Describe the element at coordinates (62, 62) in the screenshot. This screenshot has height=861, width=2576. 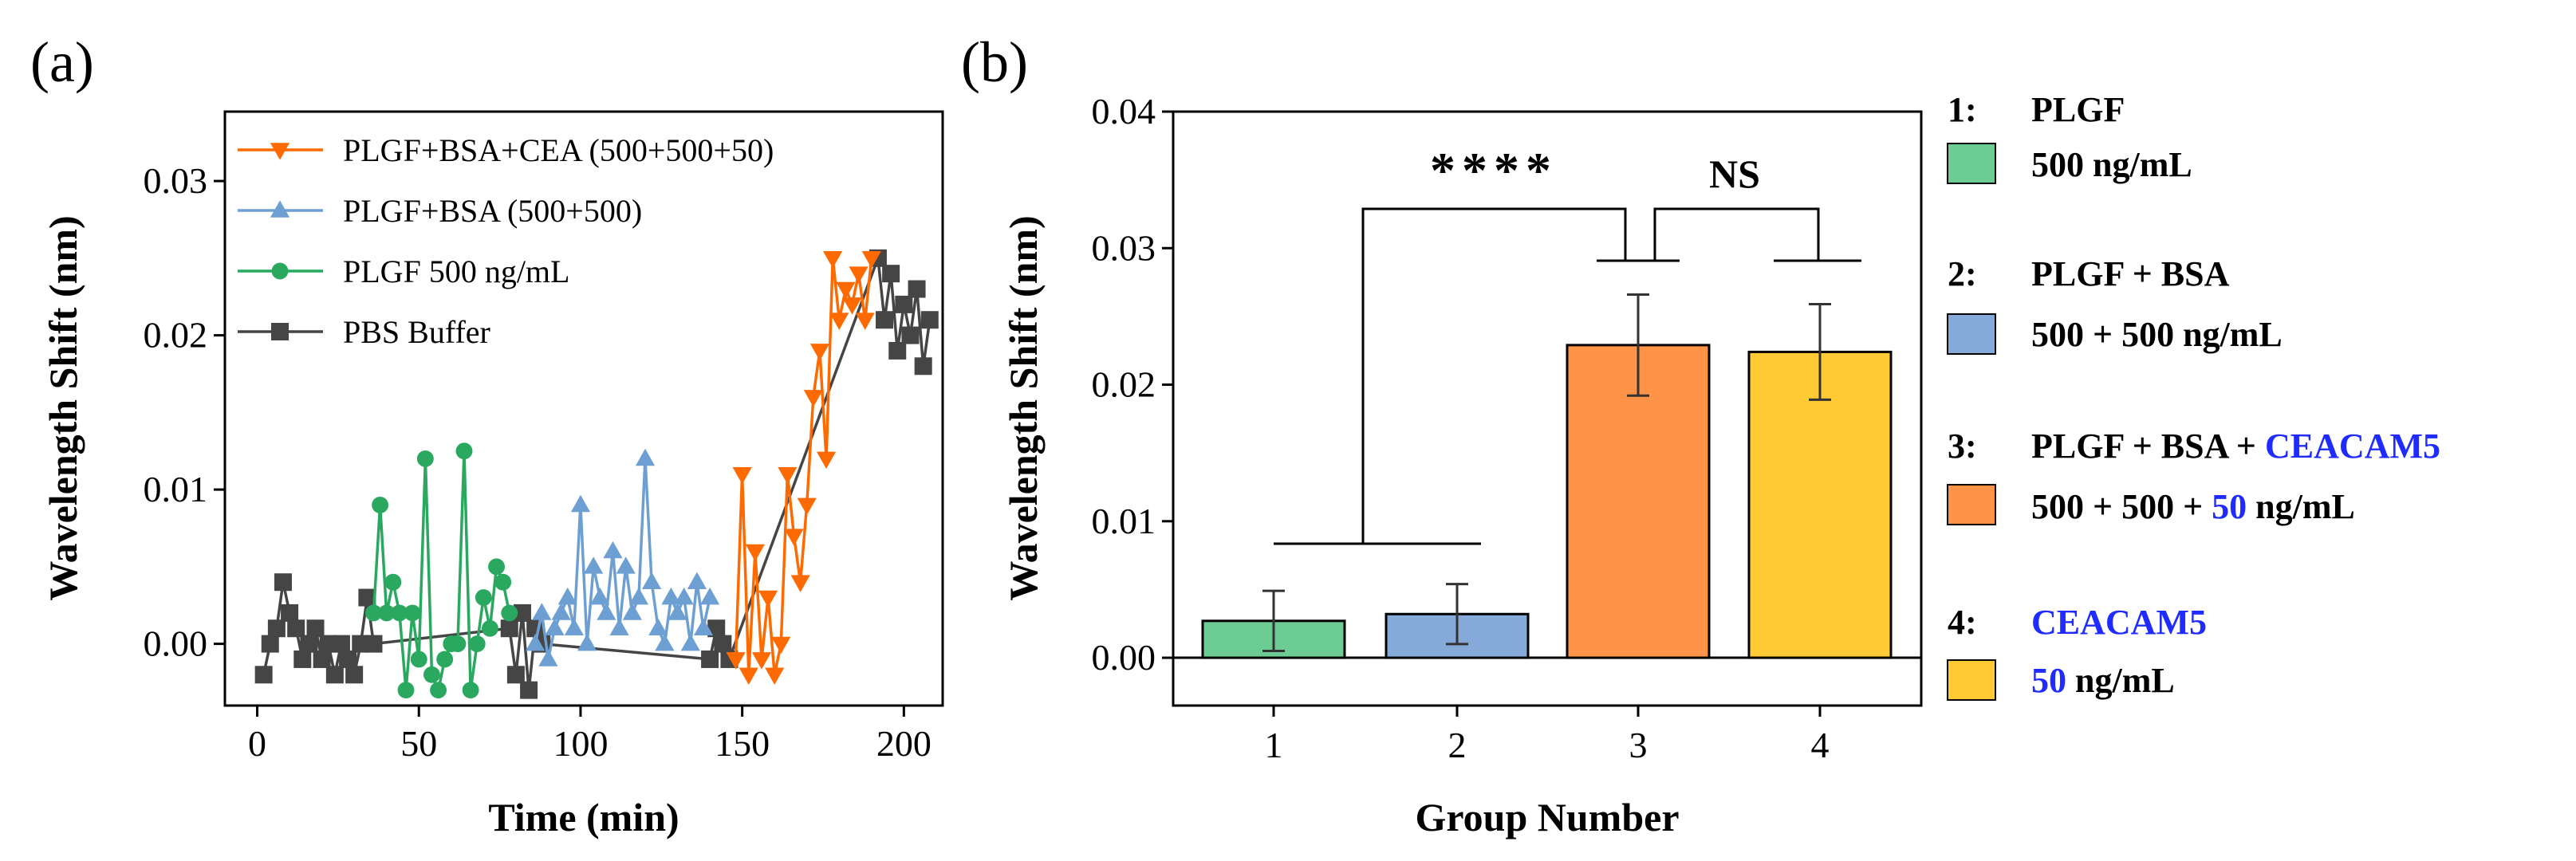
I see `panel-label-a: (a)` at that location.